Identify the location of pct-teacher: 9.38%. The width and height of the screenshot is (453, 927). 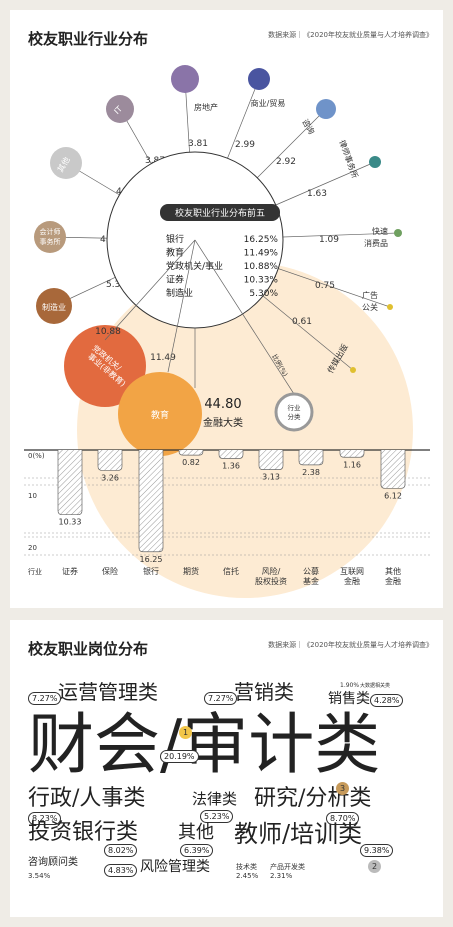
(377, 850).